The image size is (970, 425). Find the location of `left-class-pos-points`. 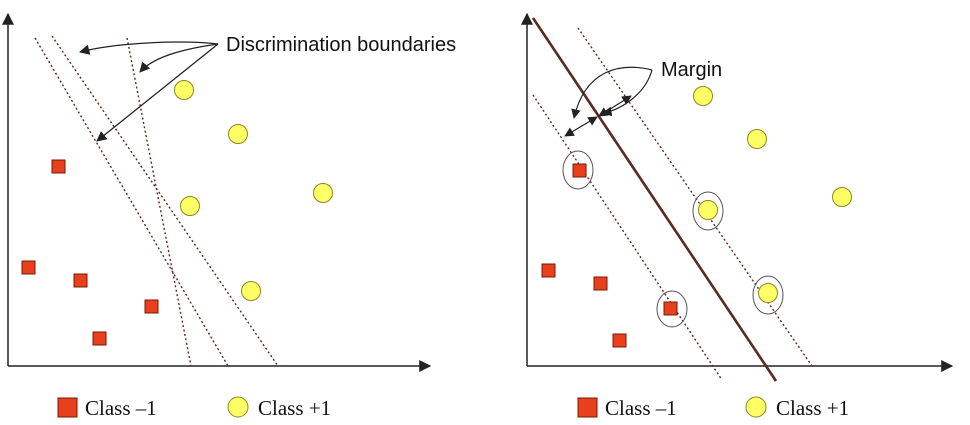

left-class-pos-points is located at coordinates (253, 190).